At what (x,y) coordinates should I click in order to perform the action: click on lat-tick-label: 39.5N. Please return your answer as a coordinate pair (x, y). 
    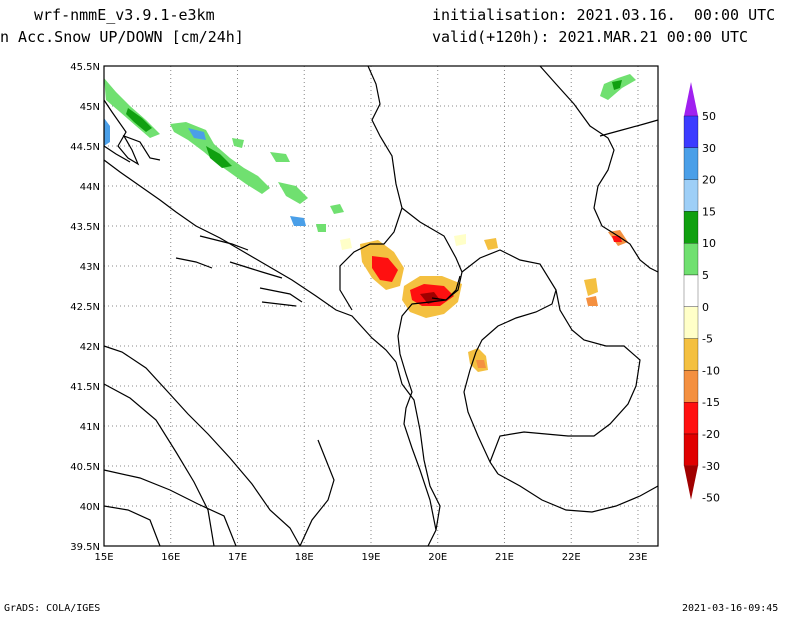
    Looking at the image, I should click on (85, 547).